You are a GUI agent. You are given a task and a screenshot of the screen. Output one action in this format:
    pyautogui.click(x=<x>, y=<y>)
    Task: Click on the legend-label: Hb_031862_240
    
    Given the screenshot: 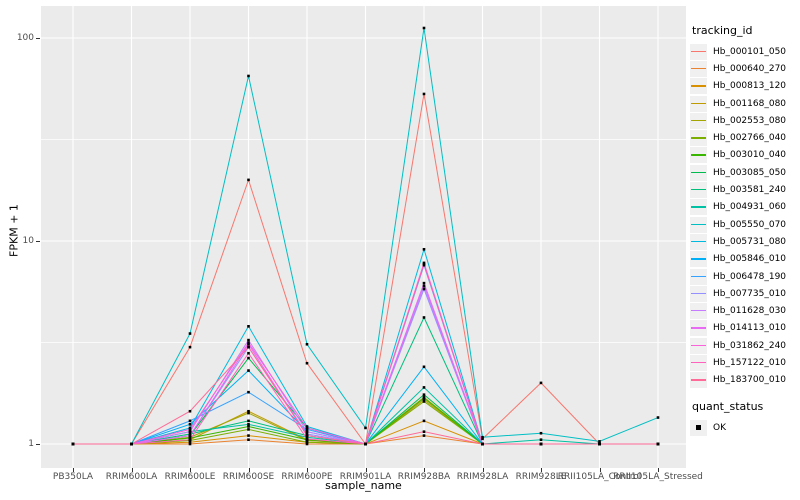 What is the action you would take?
    pyautogui.click(x=750, y=345)
    